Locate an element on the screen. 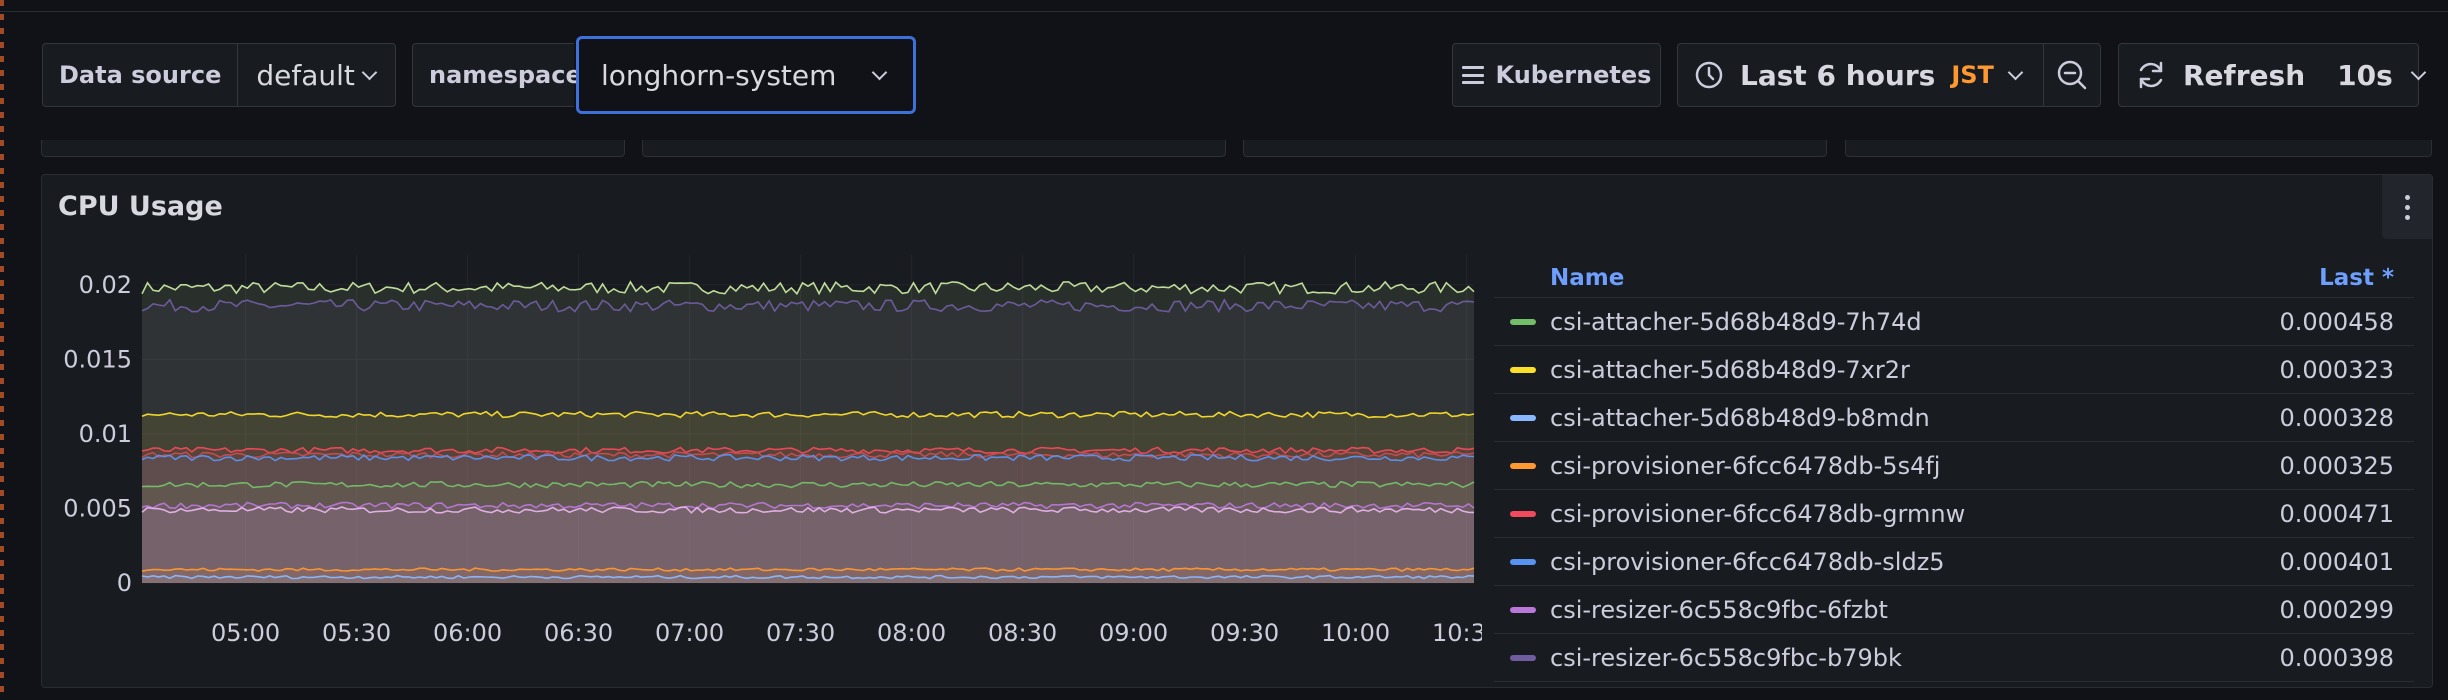  kubernetes-dashboards-button: Kubernetes is located at coordinates (1556, 75).